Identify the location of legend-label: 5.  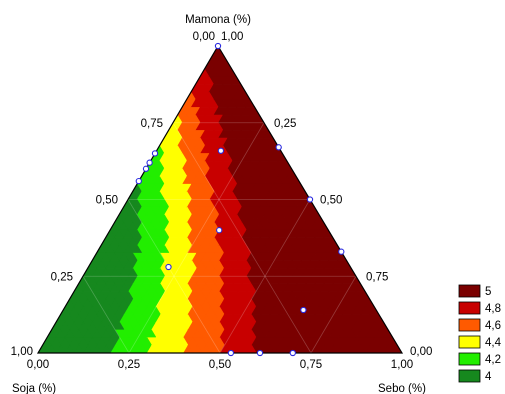
(488, 292).